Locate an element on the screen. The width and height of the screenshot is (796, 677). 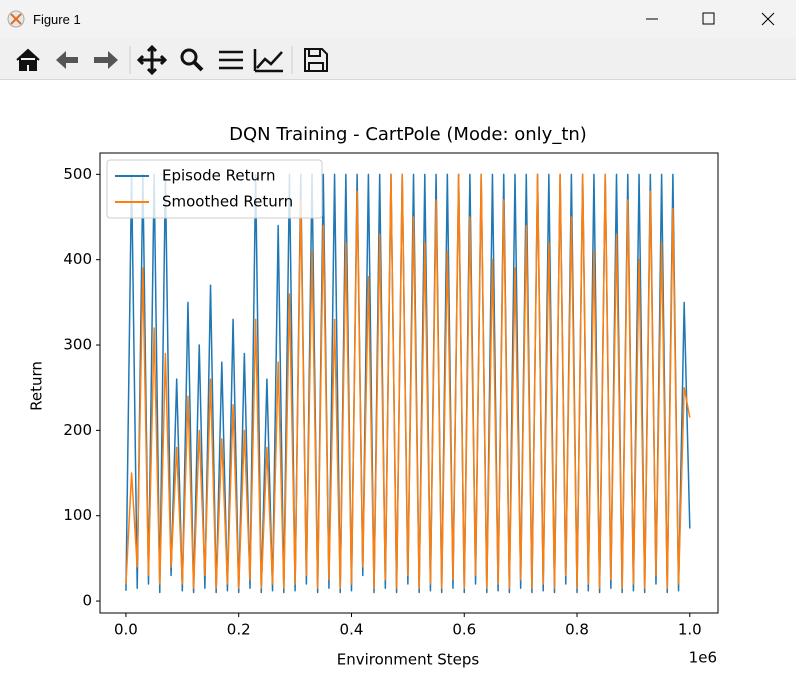
configure-button is located at coordinates (231, 60).